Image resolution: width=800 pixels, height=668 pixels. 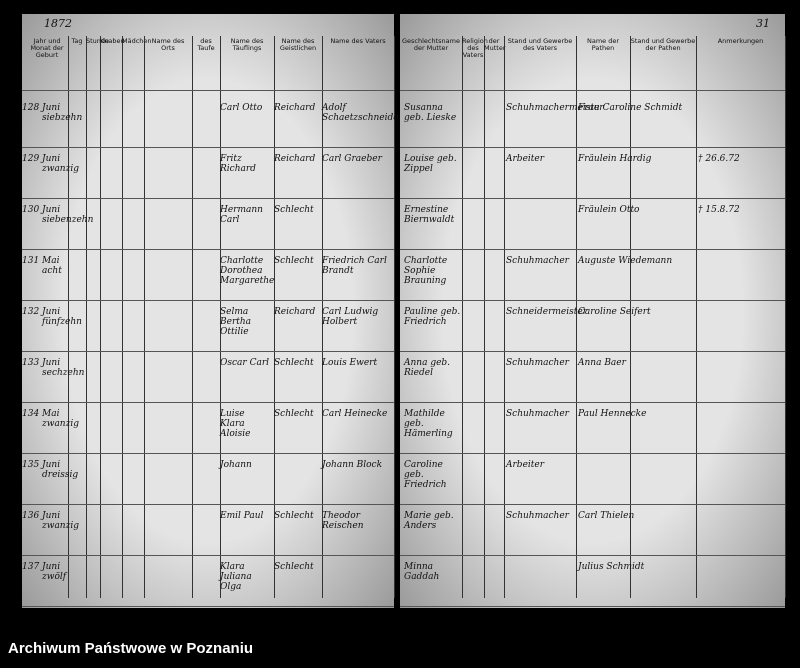 What do you see at coordinates (31, 159) in the screenshot?
I see `entry-no: 129` at bounding box center [31, 159].